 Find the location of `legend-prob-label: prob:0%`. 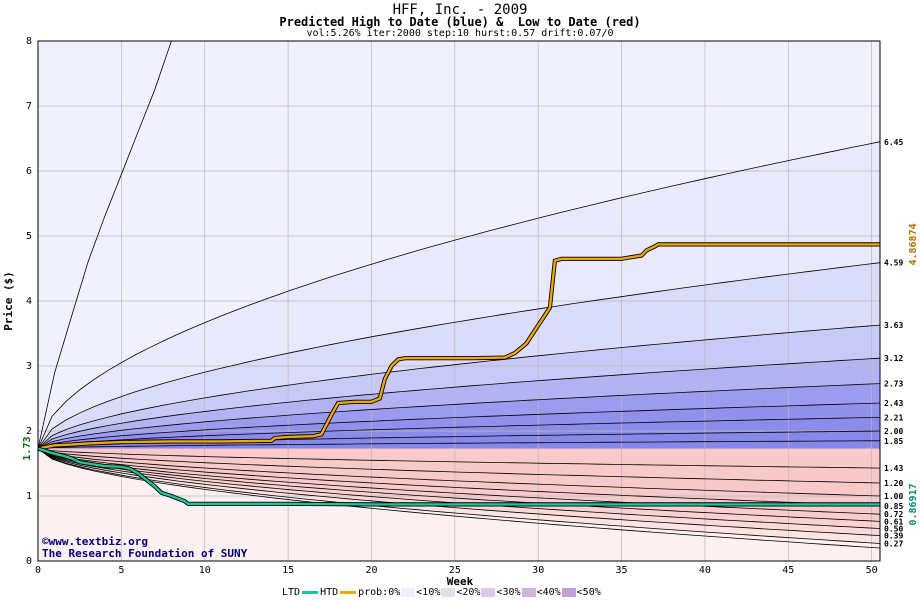

legend-prob-label: prob:0% is located at coordinates (379, 592).